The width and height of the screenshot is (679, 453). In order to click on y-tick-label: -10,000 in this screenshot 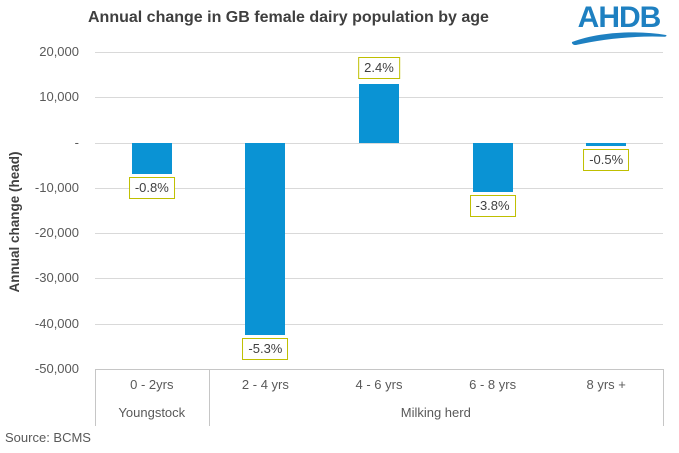, I will do `click(56, 187)`.